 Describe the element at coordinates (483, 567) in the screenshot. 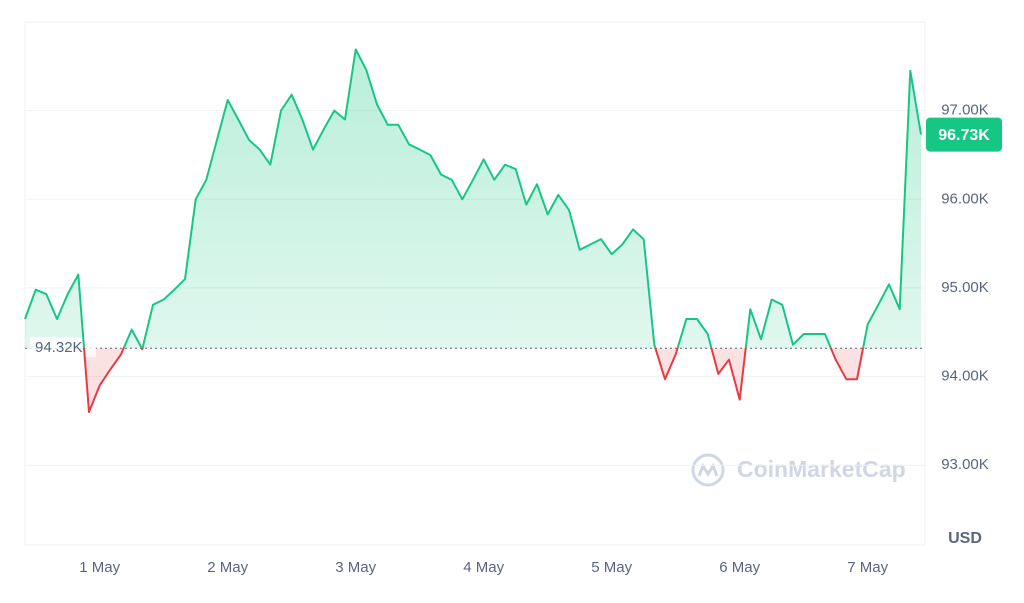

I see `x-tick-label: 4 May` at that location.